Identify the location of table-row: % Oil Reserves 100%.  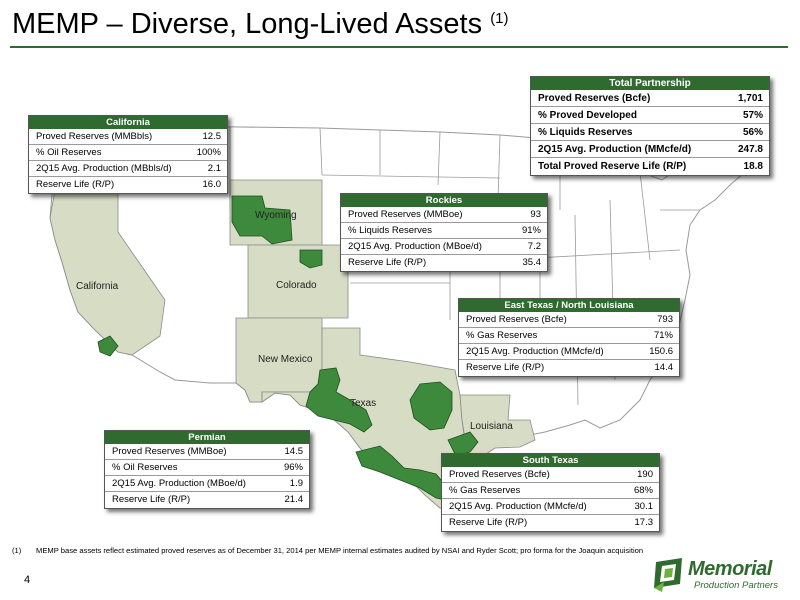
(128, 153).